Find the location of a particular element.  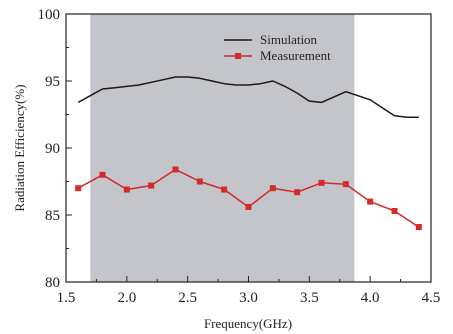

legend-measurement-label: Measurement is located at coordinates (295, 55).